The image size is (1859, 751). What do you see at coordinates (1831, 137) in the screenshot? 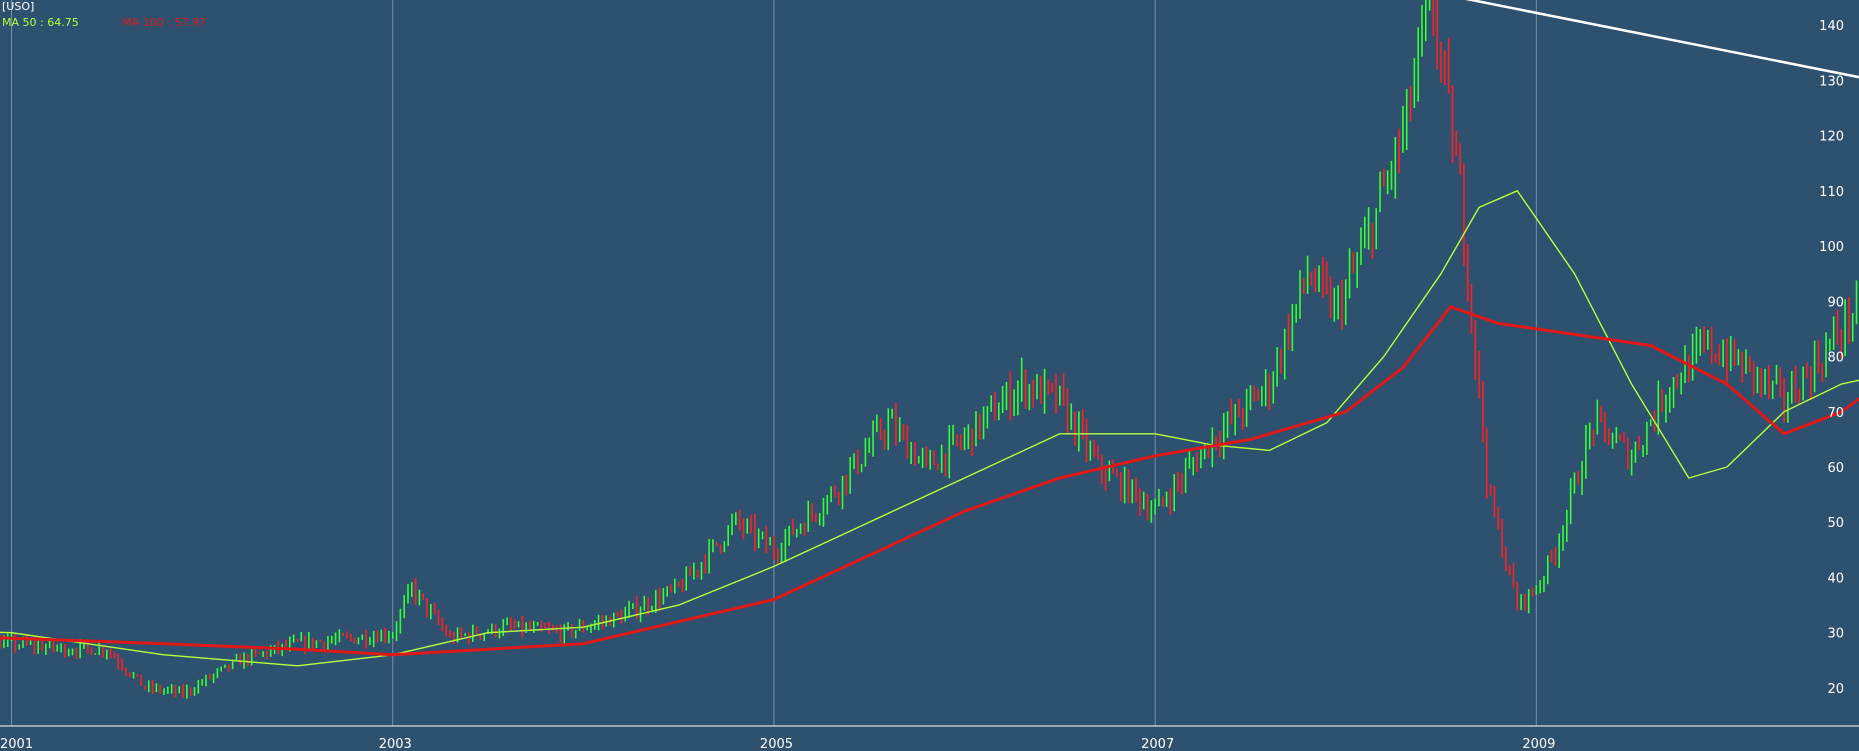
I see `y-tick-label-120: 120` at bounding box center [1831, 137].